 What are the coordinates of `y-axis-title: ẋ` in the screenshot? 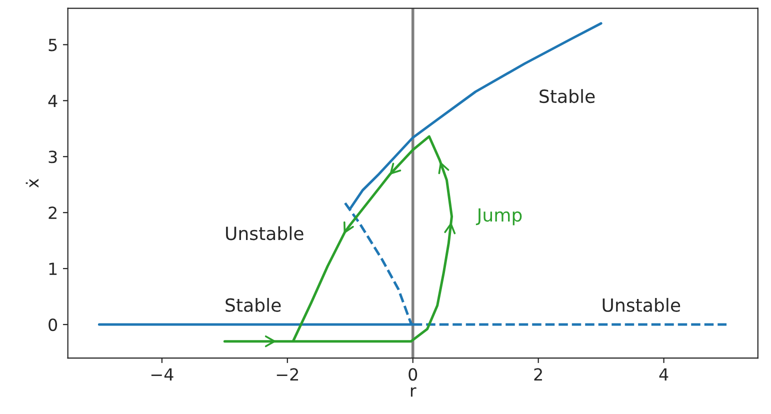 It's located at (32, 183).